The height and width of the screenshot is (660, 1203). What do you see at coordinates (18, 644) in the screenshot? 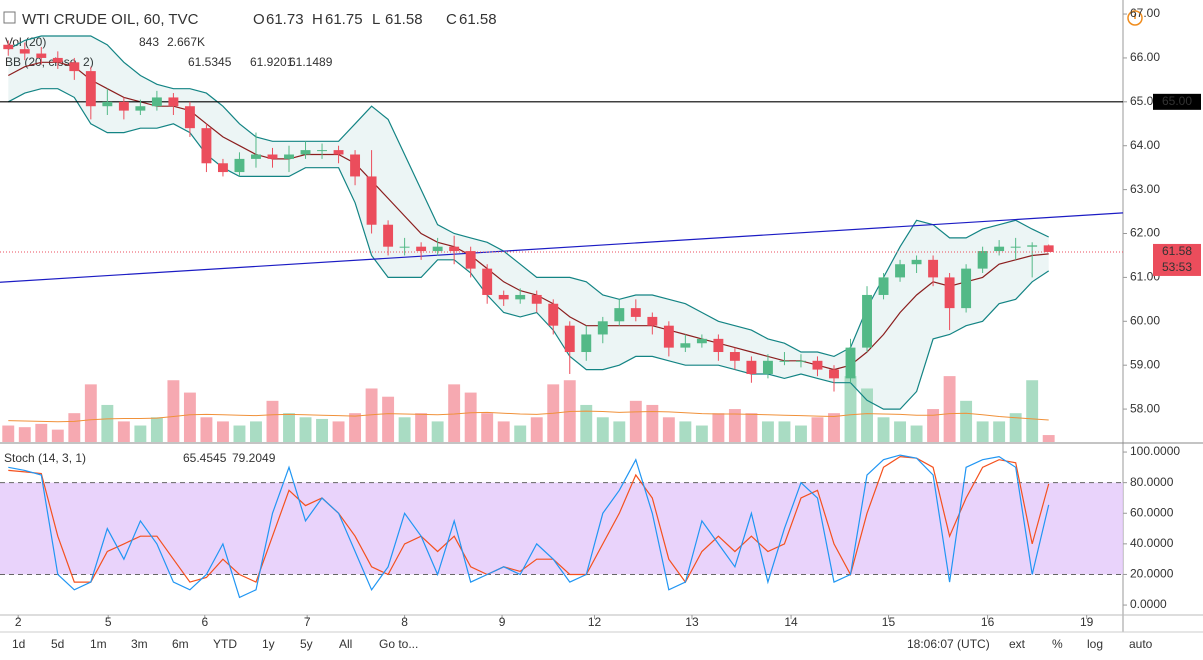
I see `toolbar-button: 1d` at bounding box center [18, 644].